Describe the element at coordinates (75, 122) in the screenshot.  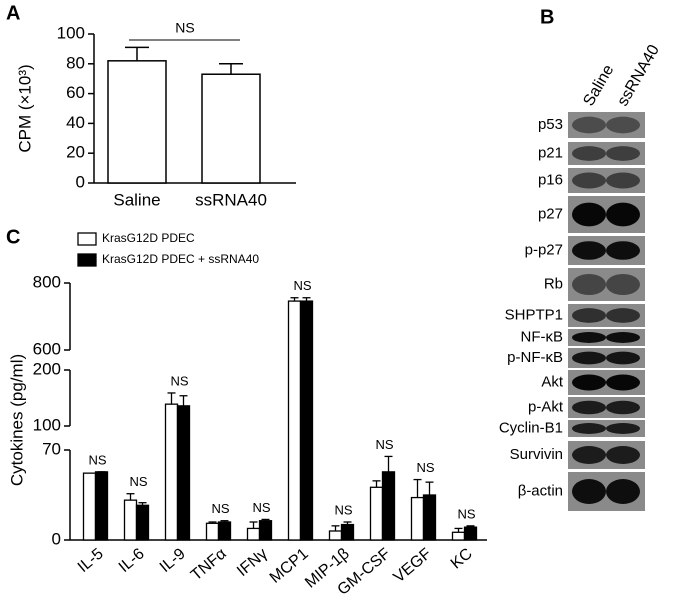
I see `y-tick-label: 40` at that location.